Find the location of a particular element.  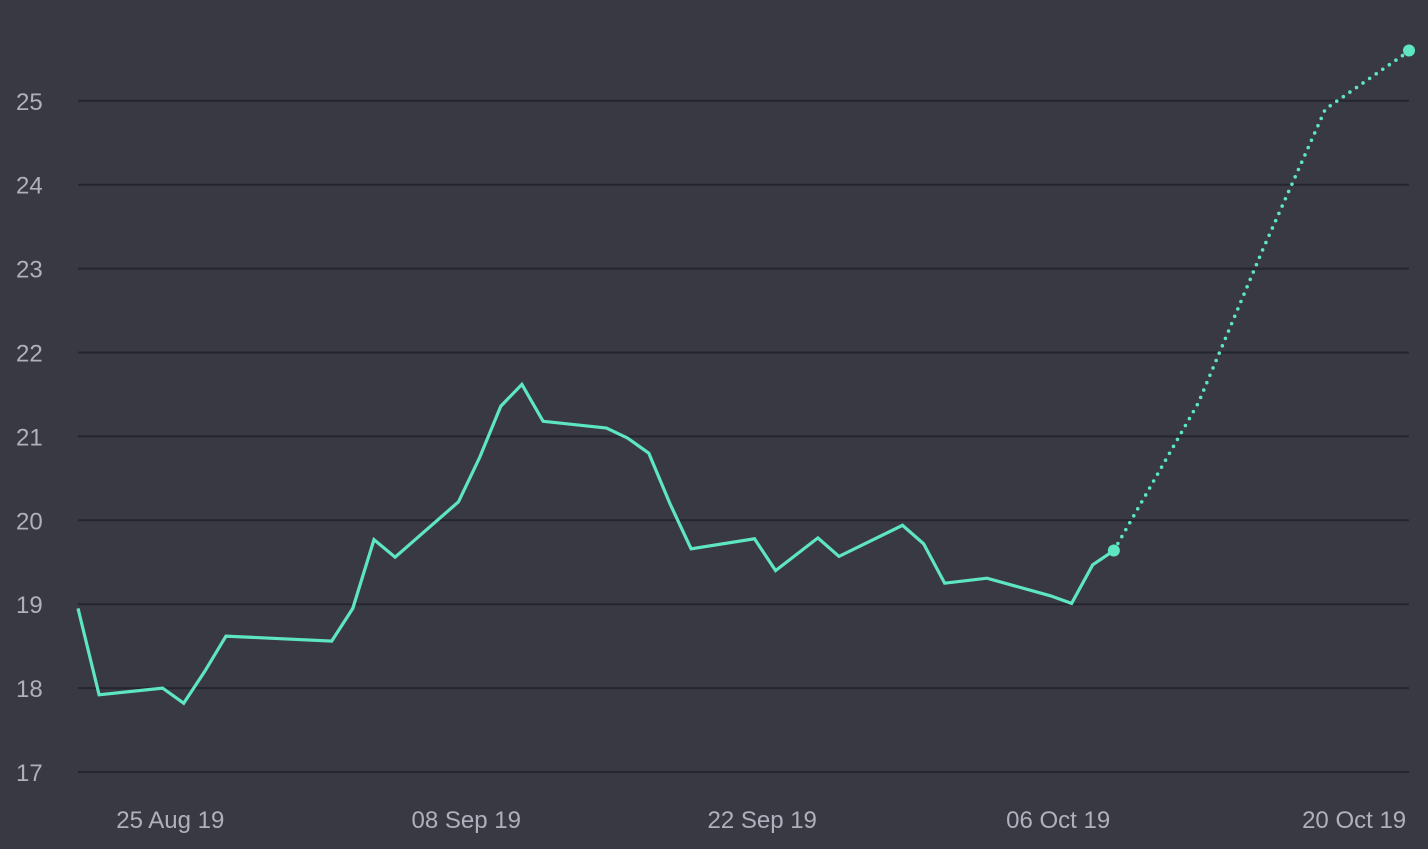

y-tick-label: 25 is located at coordinates (29, 102).